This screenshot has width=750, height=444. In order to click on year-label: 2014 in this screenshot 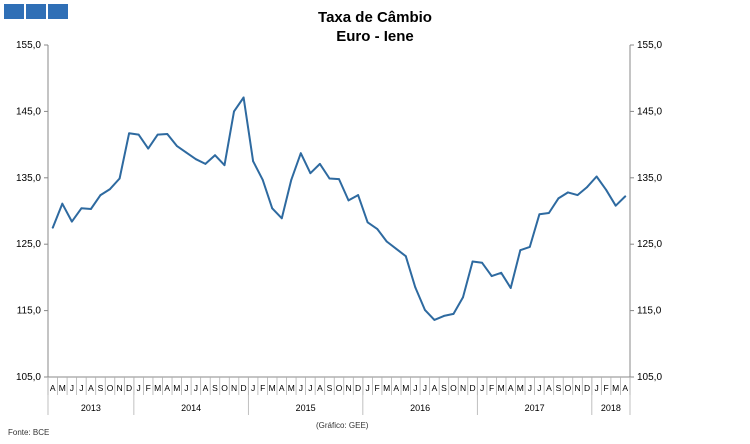, I will do `click(191, 408)`.